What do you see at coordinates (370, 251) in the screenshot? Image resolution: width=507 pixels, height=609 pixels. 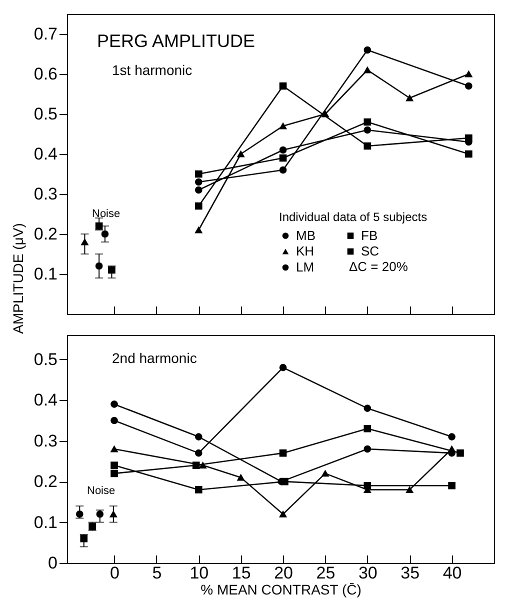 I see `legend-label: SC` at bounding box center [370, 251].